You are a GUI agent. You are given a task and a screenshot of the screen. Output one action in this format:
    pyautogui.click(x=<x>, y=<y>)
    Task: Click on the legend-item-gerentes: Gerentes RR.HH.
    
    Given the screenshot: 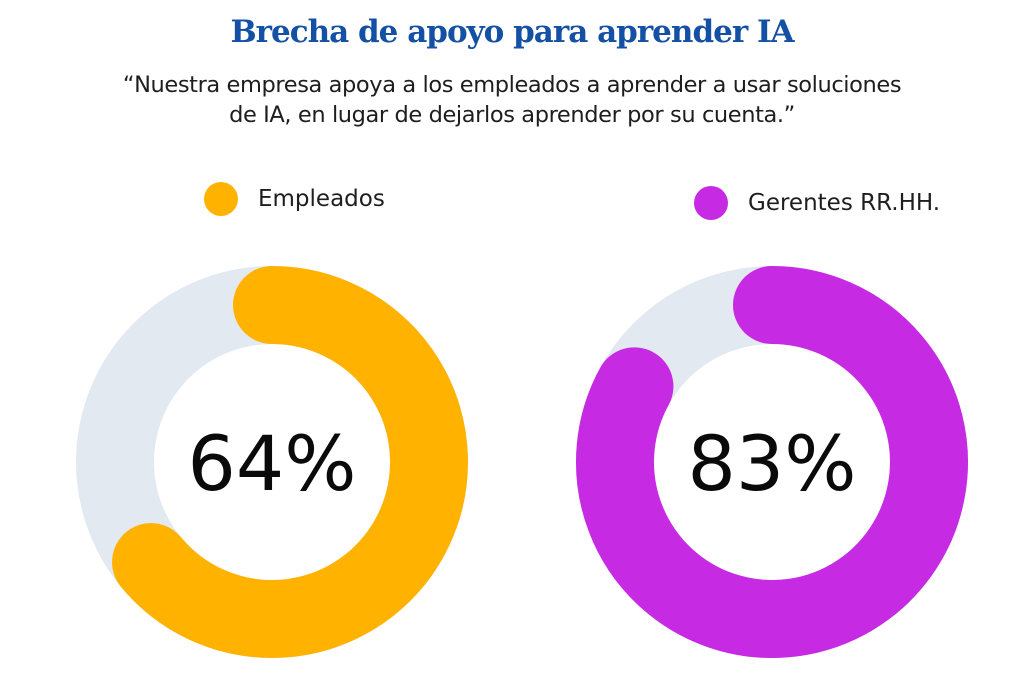 What is the action you would take?
    pyautogui.click(x=817, y=203)
    